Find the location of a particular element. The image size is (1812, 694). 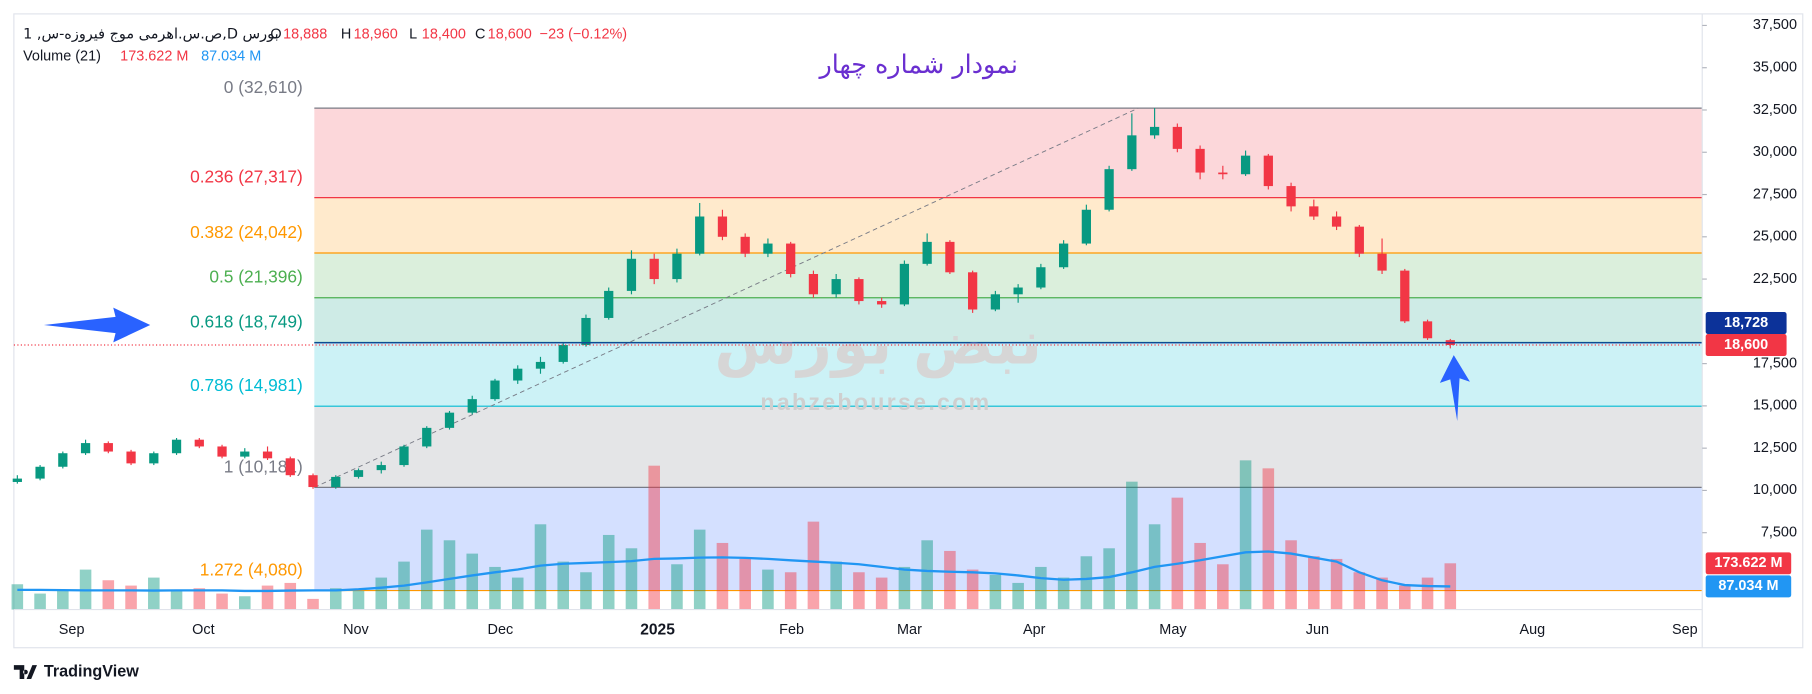

ohlc-value: 18,600 is located at coordinates (510, 35).